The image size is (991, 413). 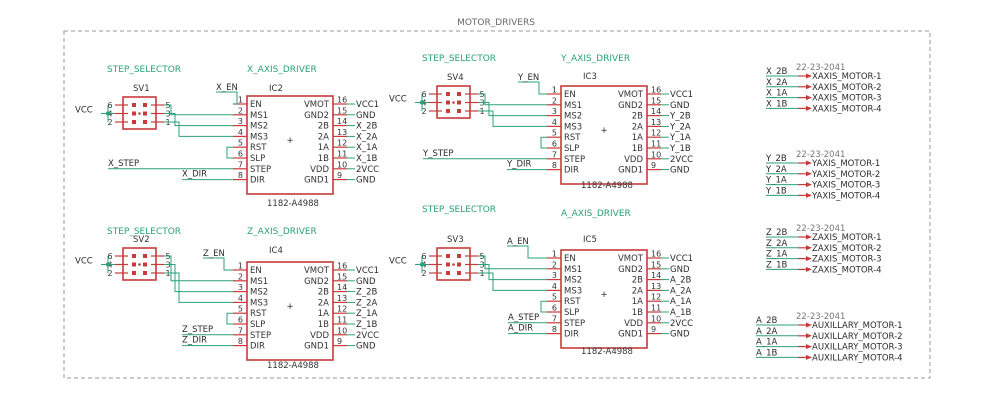 What do you see at coordinates (316, 282) in the screenshot?
I see `driver-pin-name: GND2` at bounding box center [316, 282].